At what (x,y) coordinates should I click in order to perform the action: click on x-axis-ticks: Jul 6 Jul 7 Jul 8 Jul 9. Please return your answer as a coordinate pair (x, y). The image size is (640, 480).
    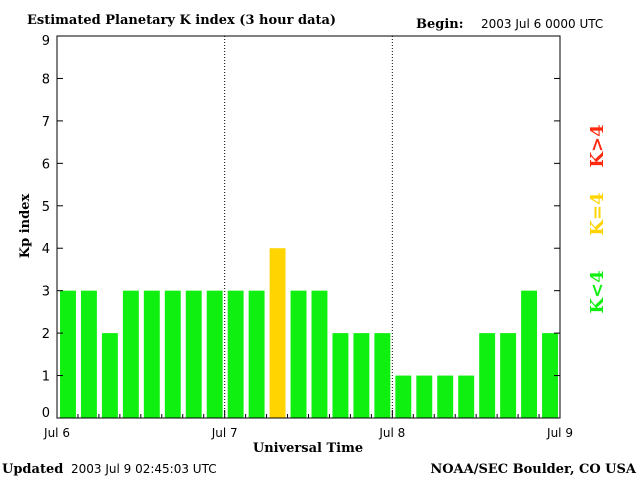
    Looking at the image, I should click on (308, 425).